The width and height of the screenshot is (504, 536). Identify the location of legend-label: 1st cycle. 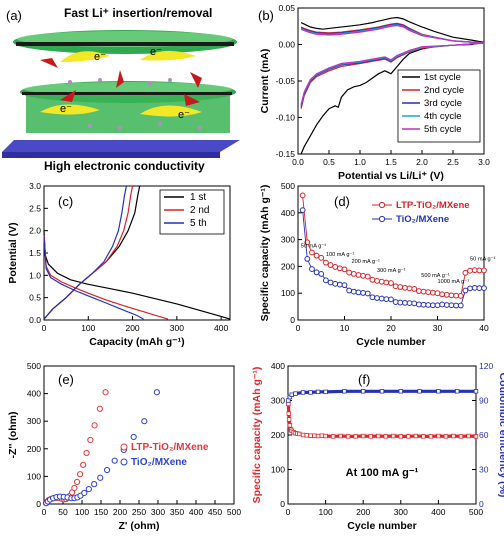
(442, 77).